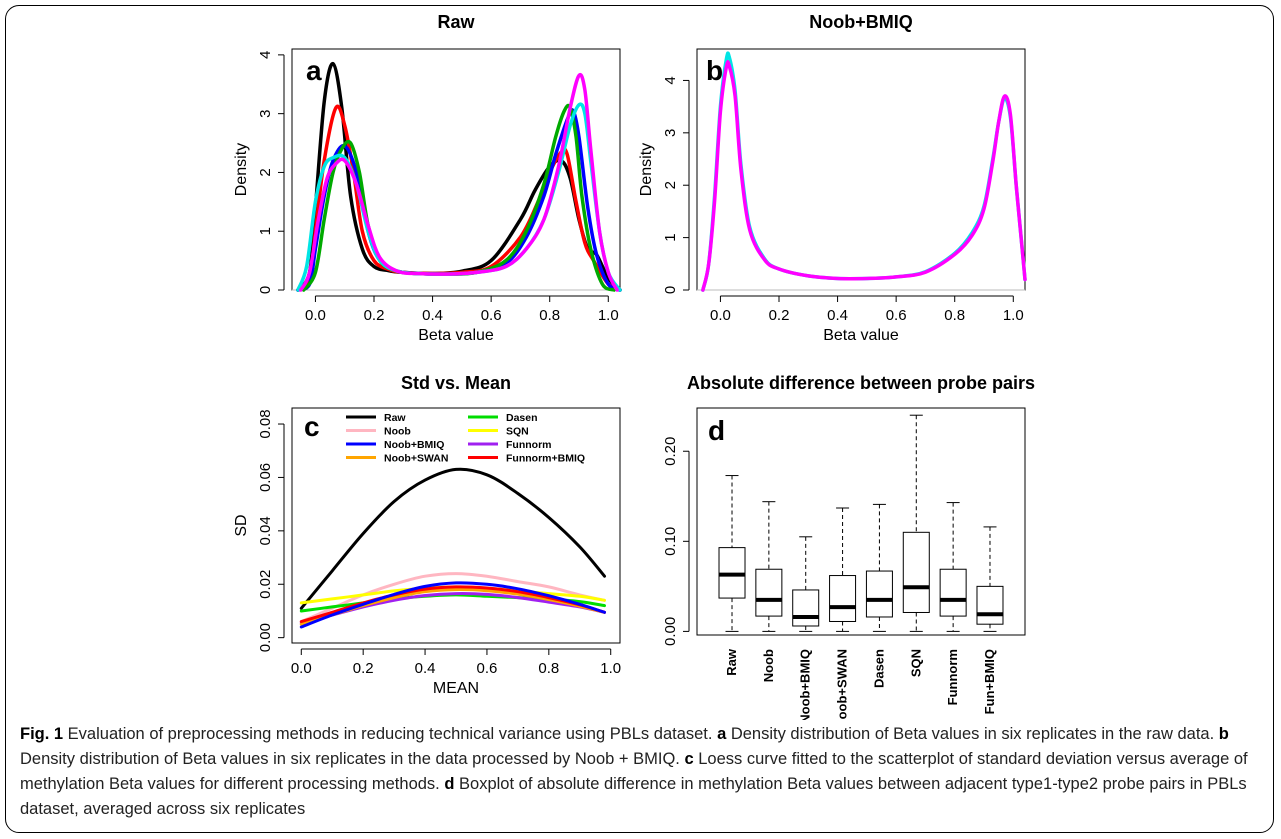 Image resolution: width=1281 pixels, height=839 pixels. I want to click on y-tick-label: 0.02, so click(265, 584).